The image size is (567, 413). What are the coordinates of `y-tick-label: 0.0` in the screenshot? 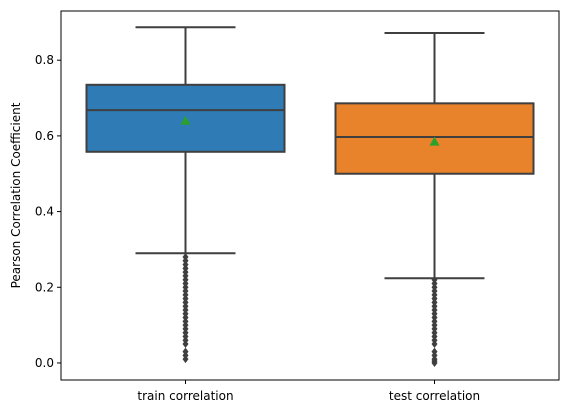 It's located at (44, 363).